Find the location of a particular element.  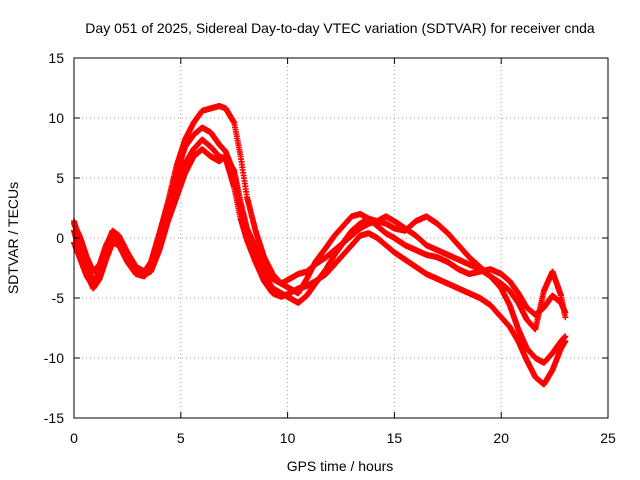

y-tick-label: -5 is located at coordinates (58, 298).